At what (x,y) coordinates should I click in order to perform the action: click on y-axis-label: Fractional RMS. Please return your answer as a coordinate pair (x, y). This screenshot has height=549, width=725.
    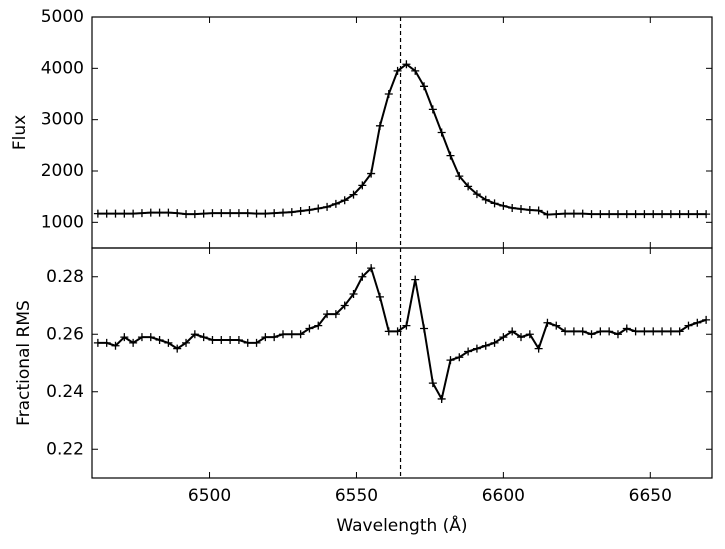
    Looking at the image, I should click on (24, 363).